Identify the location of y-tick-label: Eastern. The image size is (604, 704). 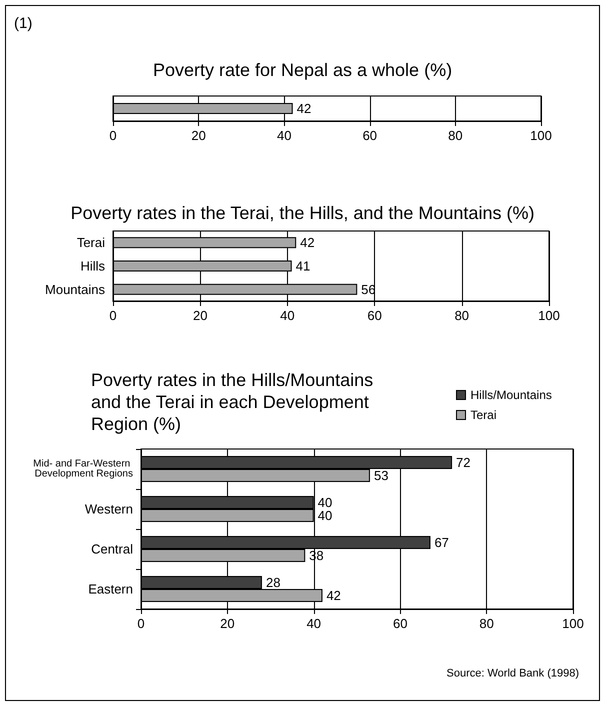
(110, 589).